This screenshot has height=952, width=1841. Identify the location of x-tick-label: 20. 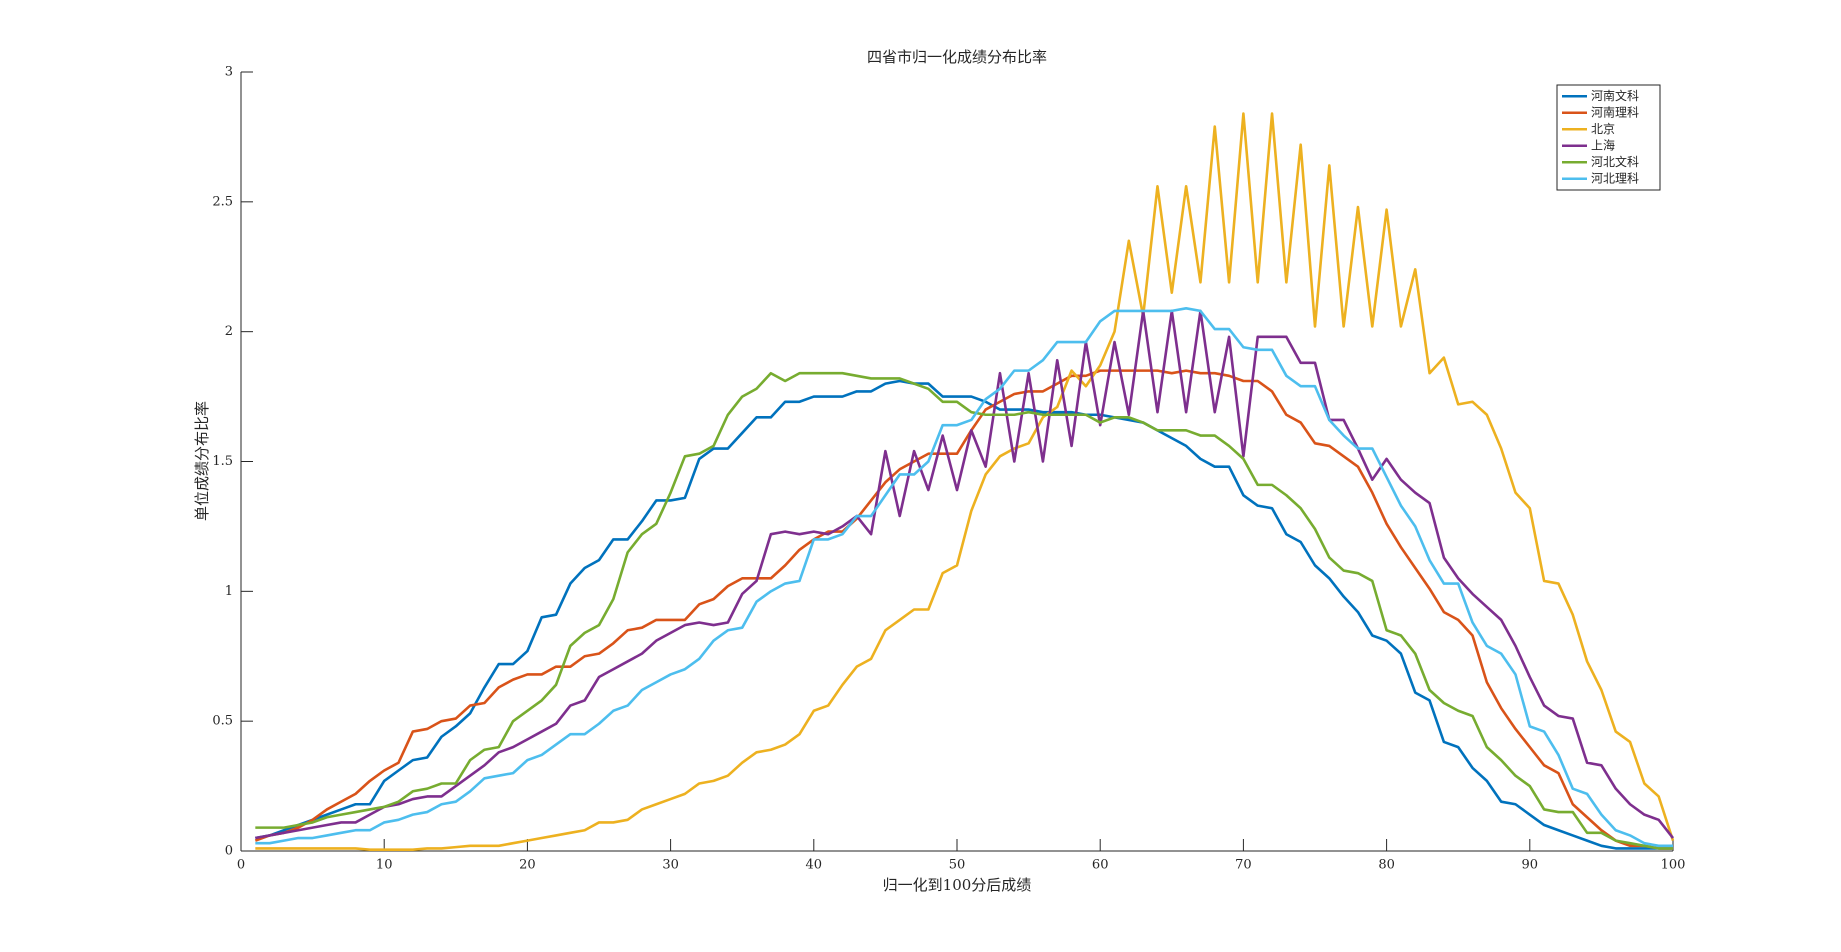
(527, 865).